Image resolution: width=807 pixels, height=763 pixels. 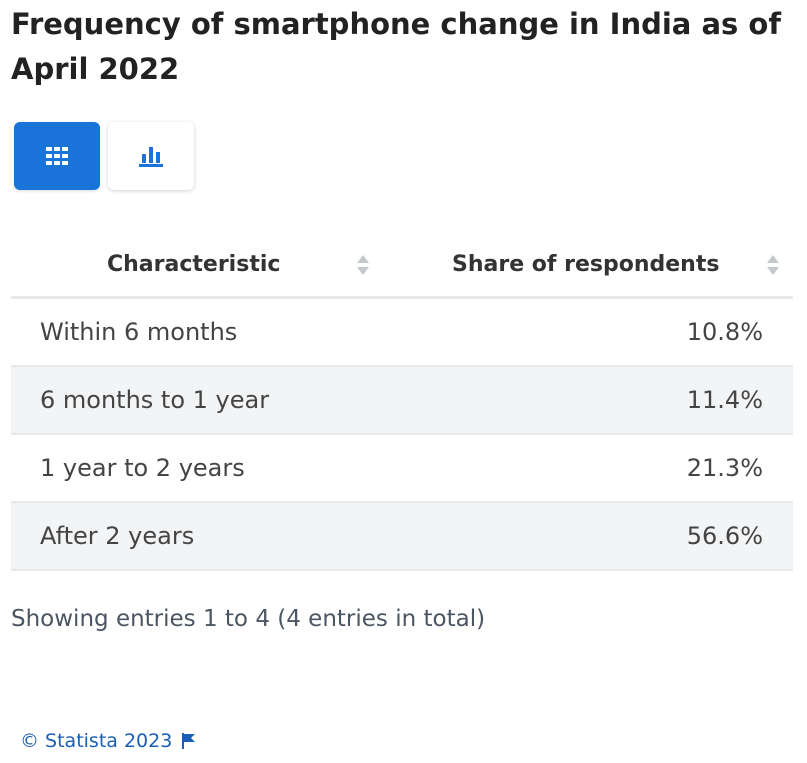 I want to click on table-grid-icon, so click(x=57, y=156).